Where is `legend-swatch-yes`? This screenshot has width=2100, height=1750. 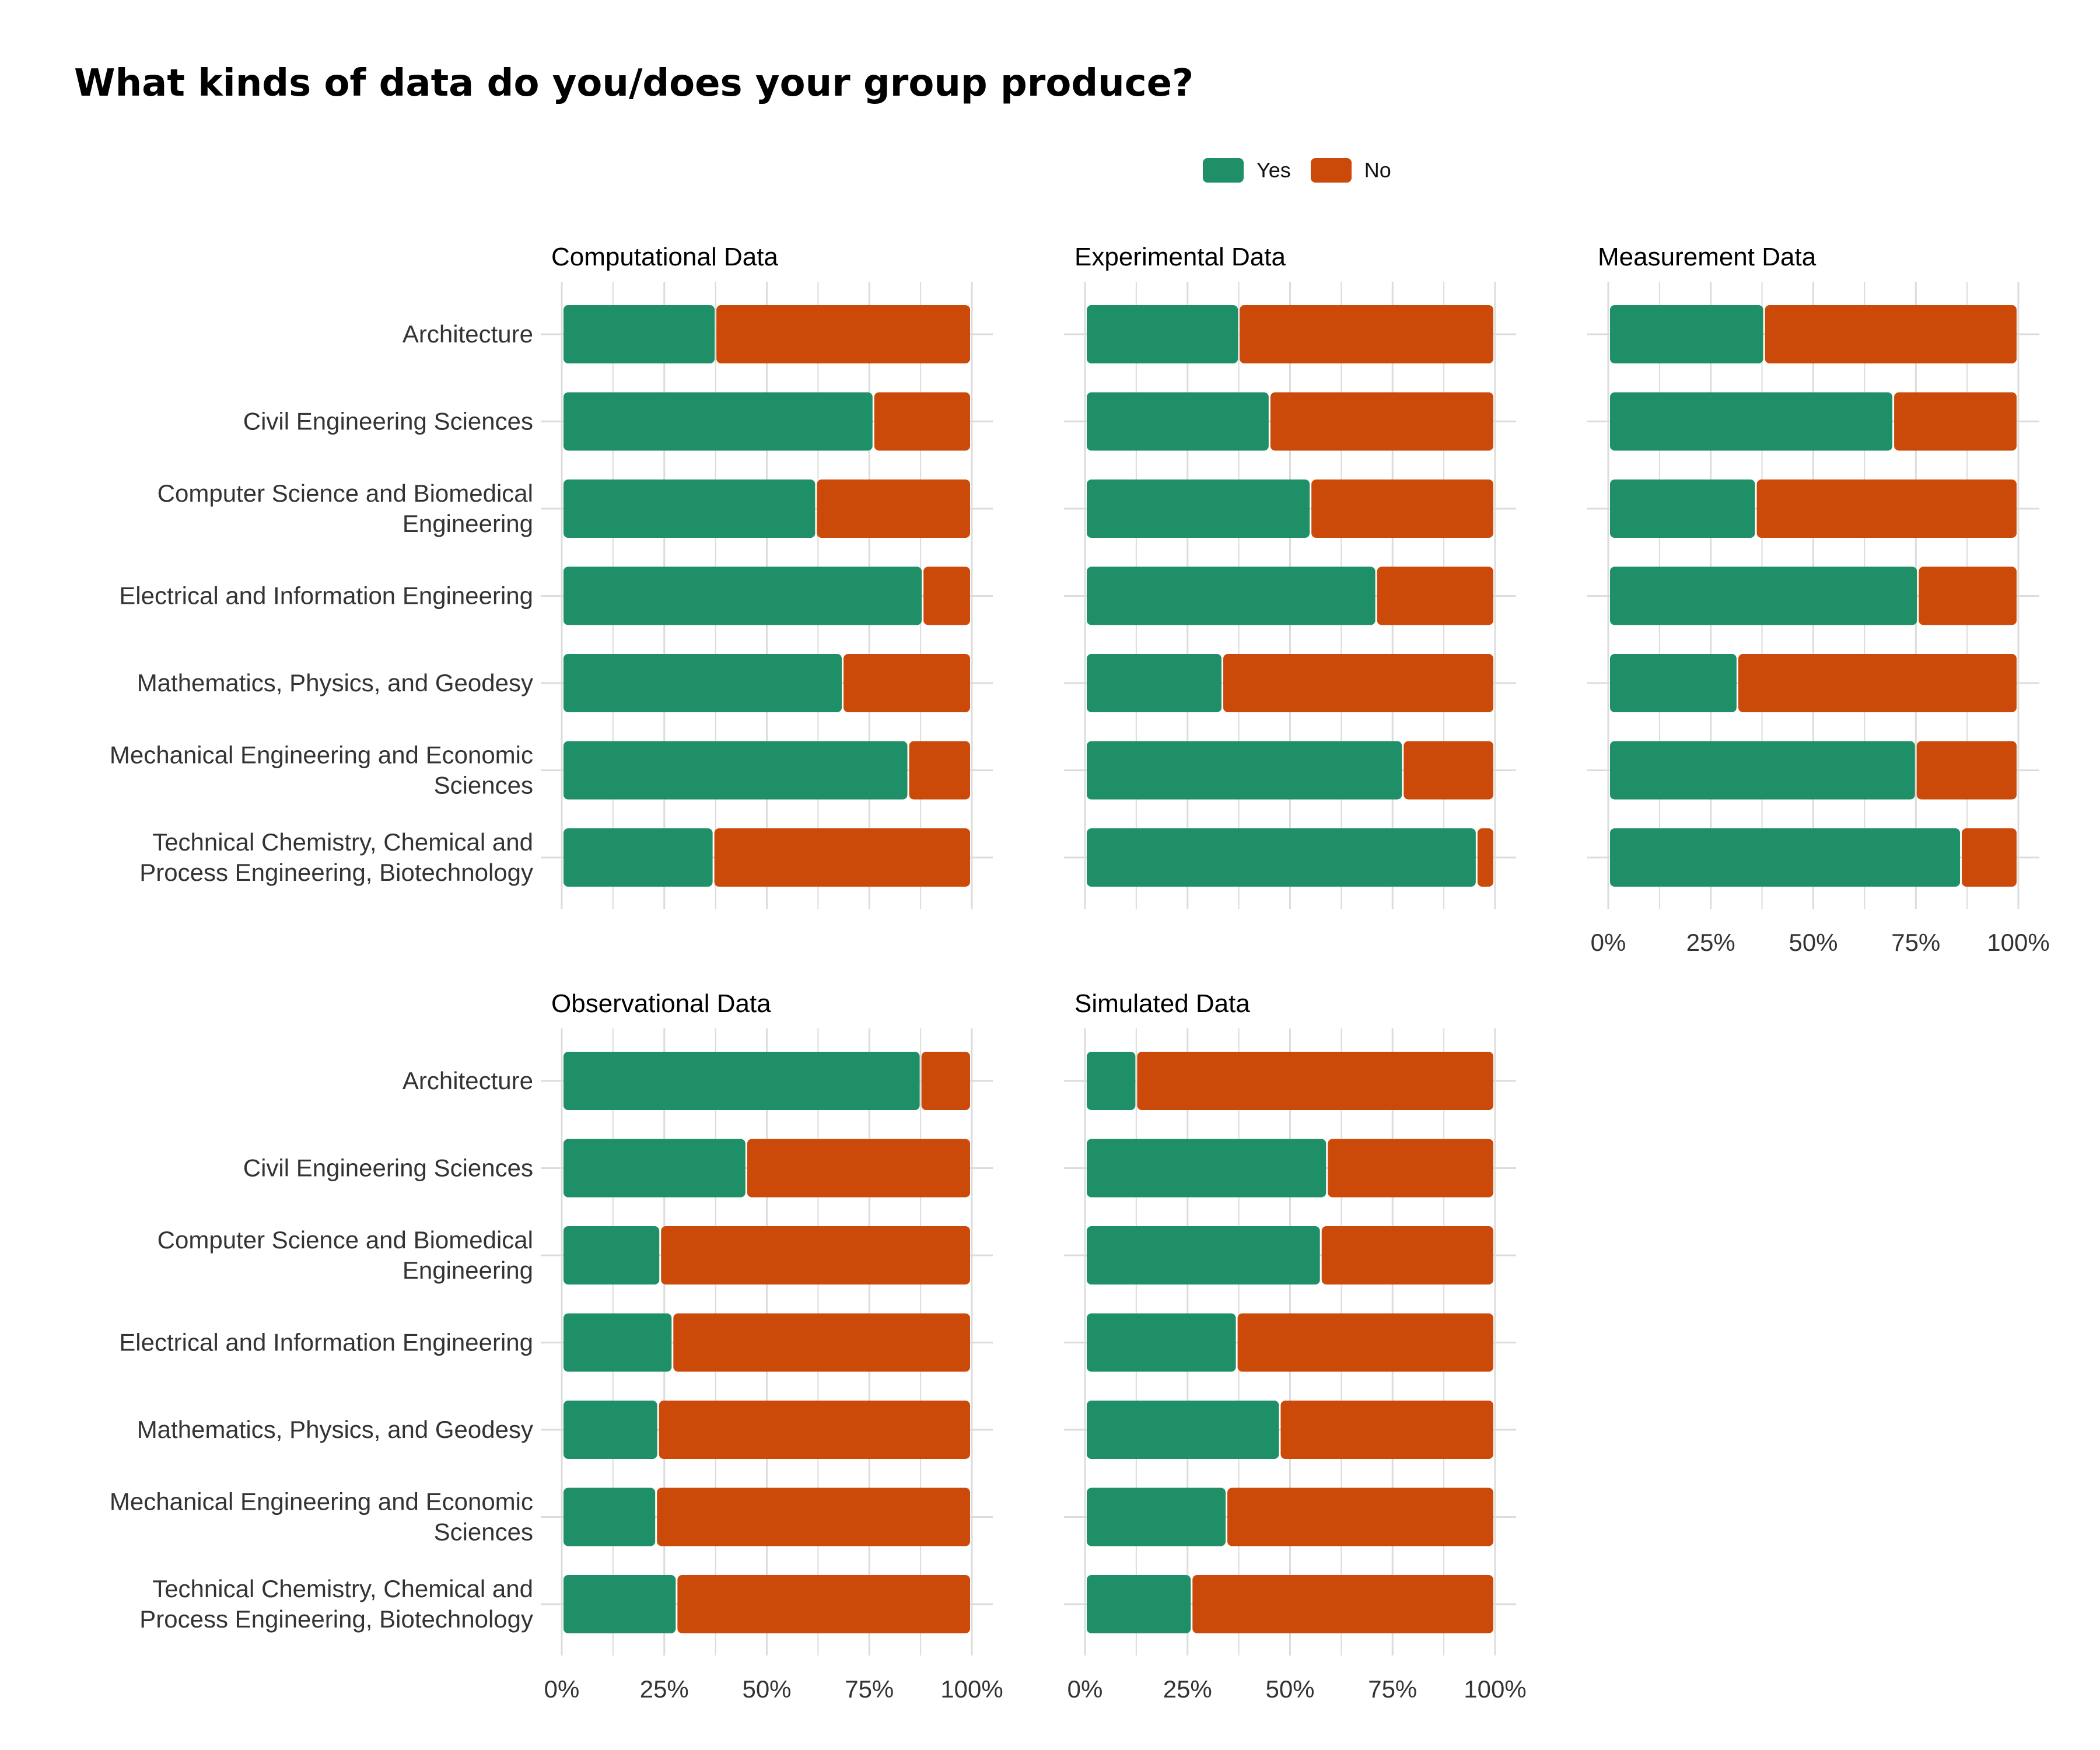
legend-swatch-yes is located at coordinates (1223, 170).